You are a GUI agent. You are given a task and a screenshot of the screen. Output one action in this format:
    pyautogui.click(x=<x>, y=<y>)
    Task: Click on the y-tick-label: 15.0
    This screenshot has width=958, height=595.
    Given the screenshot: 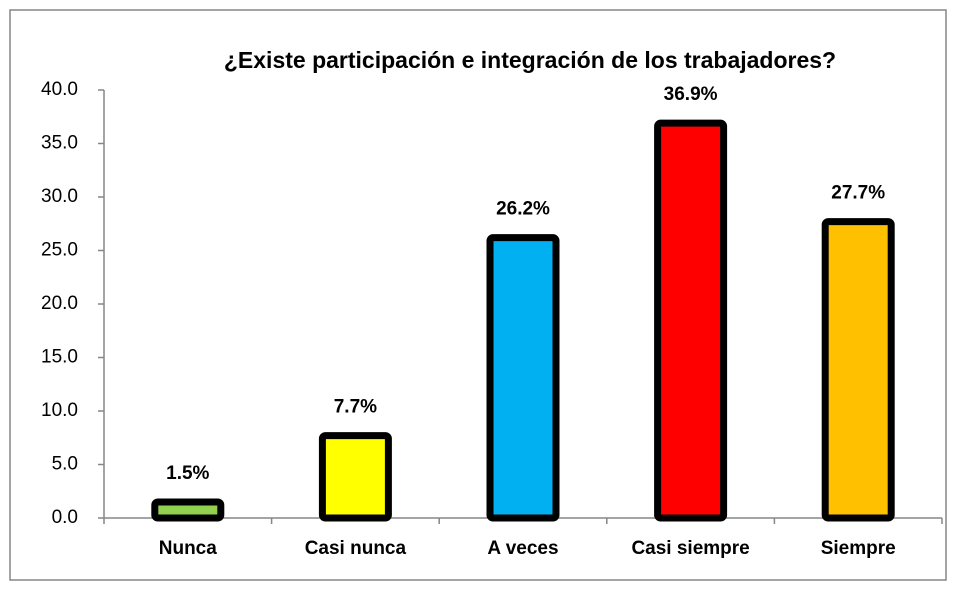 What is the action you would take?
    pyautogui.click(x=59, y=357)
    